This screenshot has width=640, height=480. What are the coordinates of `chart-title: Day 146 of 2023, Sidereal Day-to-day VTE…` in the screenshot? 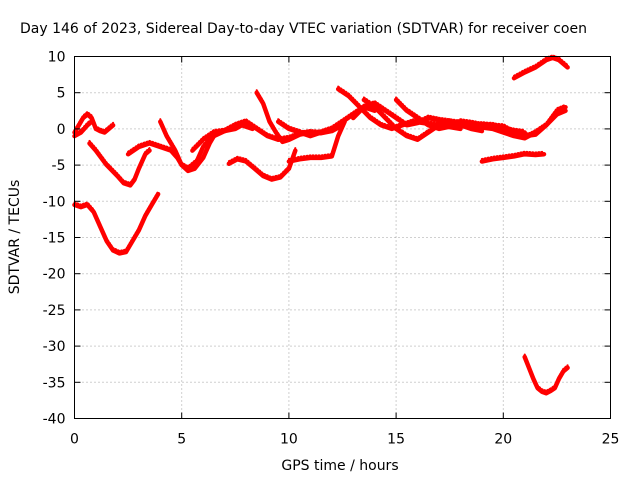 It's located at (303, 29).